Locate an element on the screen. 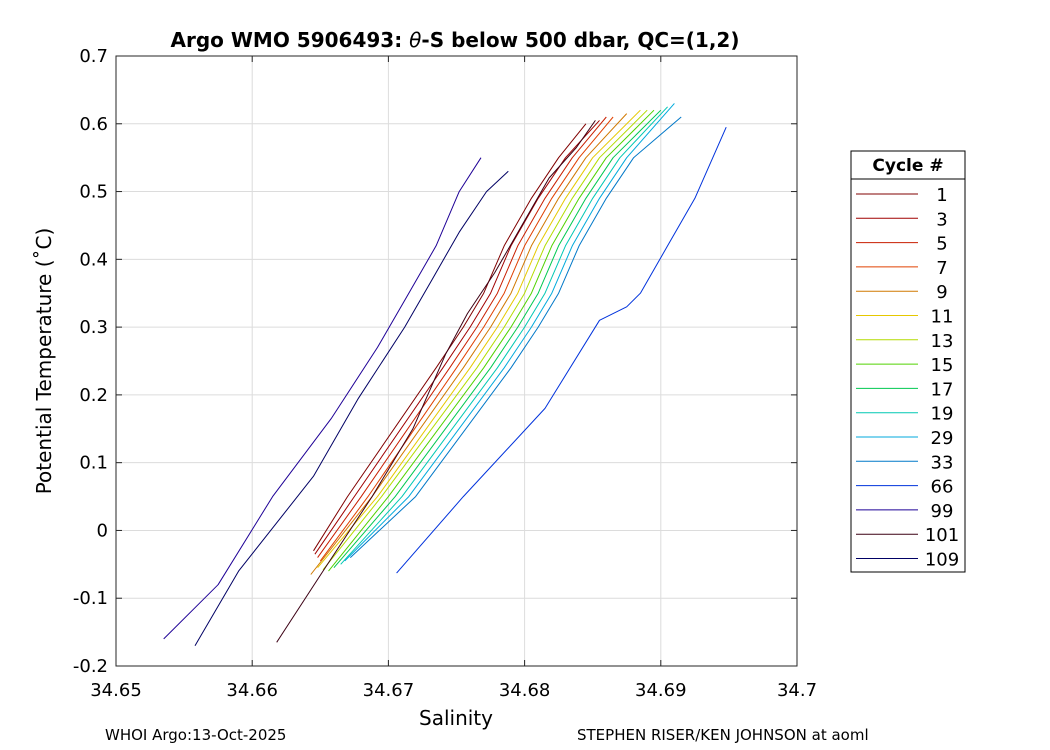  legend-label-cycle-109: 109 is located at coordinates (942, 560).